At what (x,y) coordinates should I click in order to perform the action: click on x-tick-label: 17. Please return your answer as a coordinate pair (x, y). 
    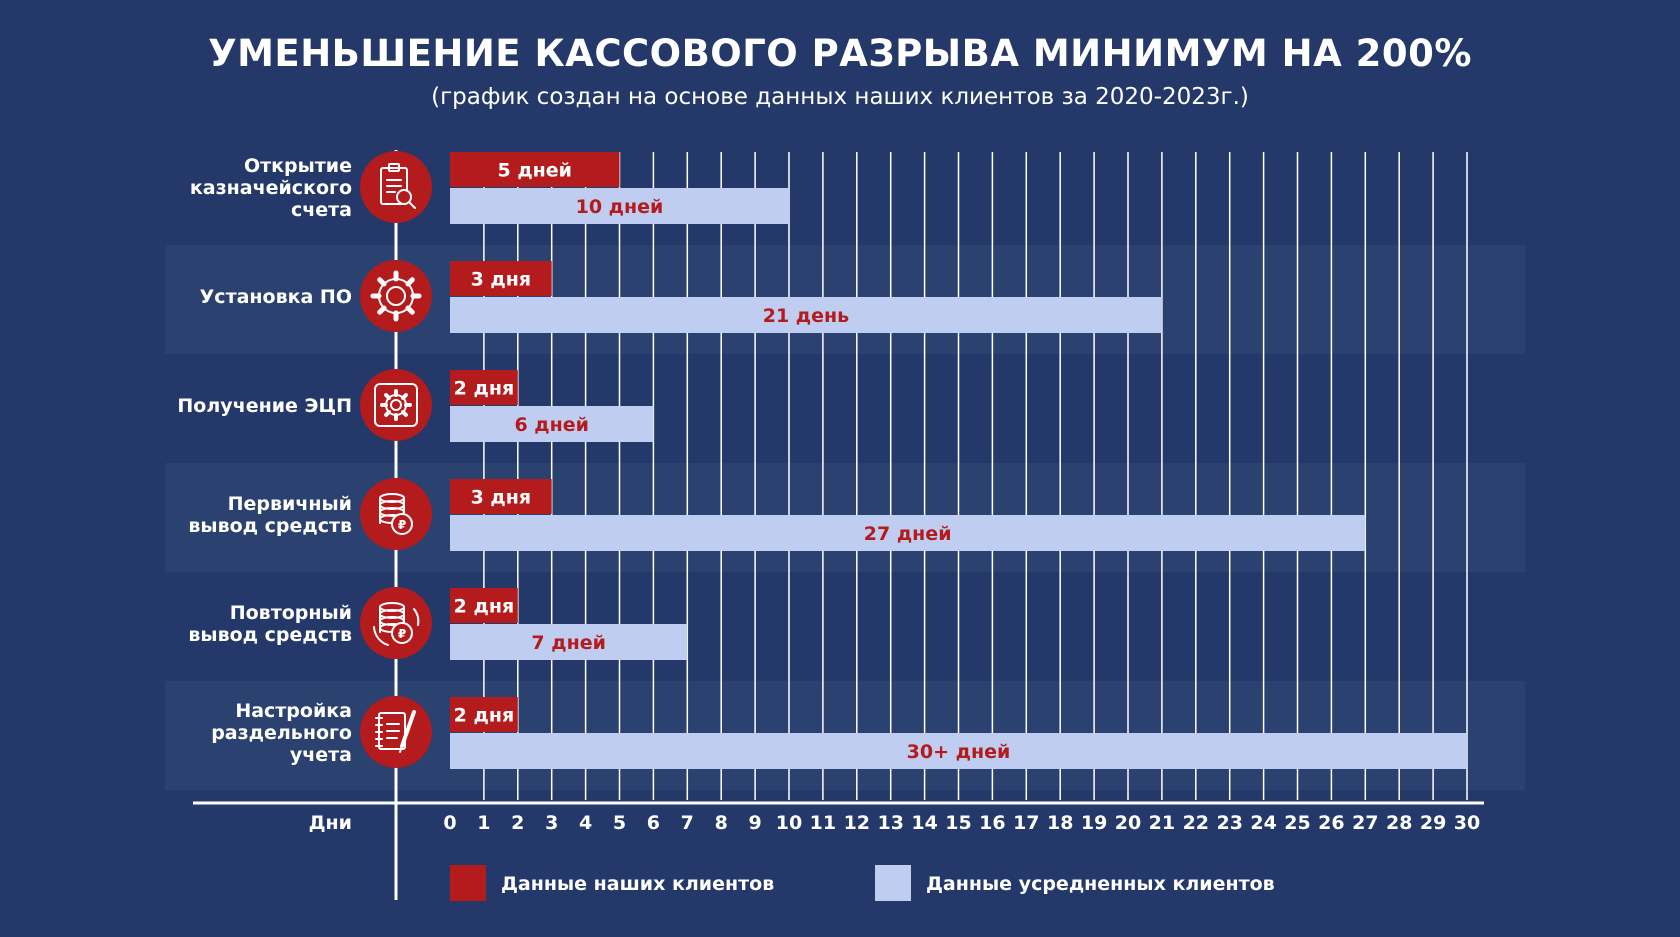
    Looking at the image, I should click on (1026, 823).